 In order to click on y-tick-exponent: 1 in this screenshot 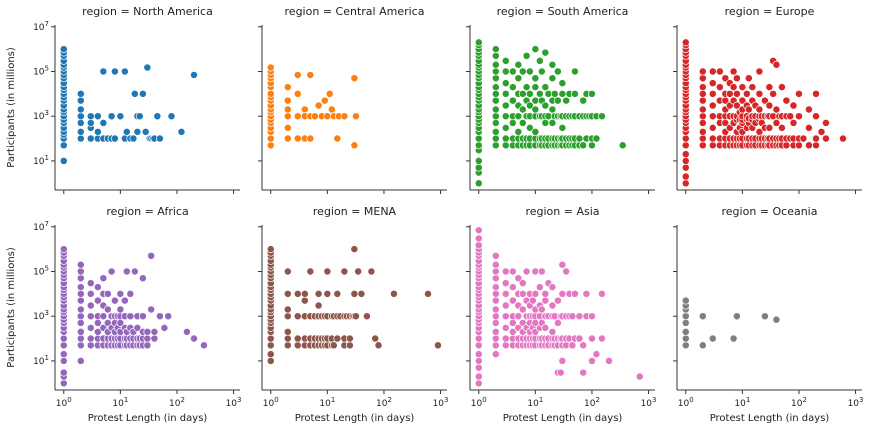, I will do `click(47, 158)`.